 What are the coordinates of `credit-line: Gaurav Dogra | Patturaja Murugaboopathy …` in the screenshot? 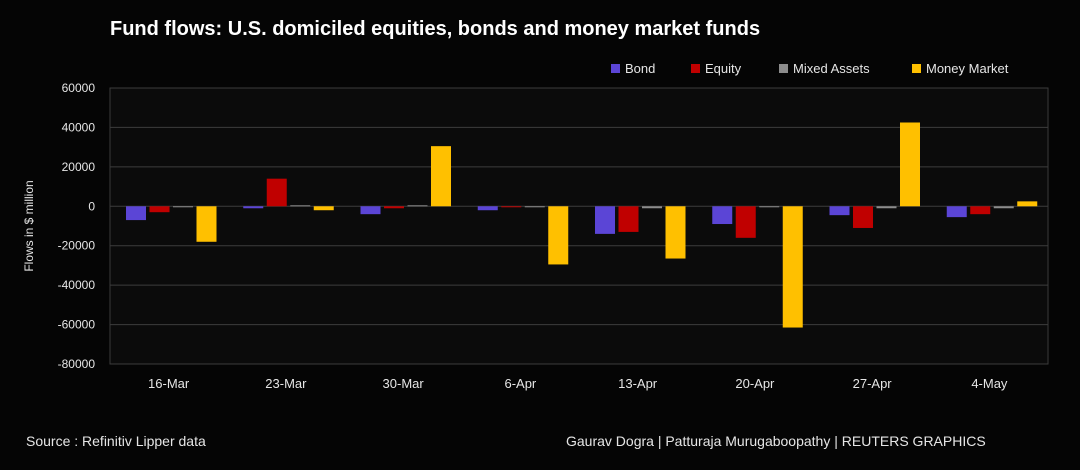 It's located at (776, 441).